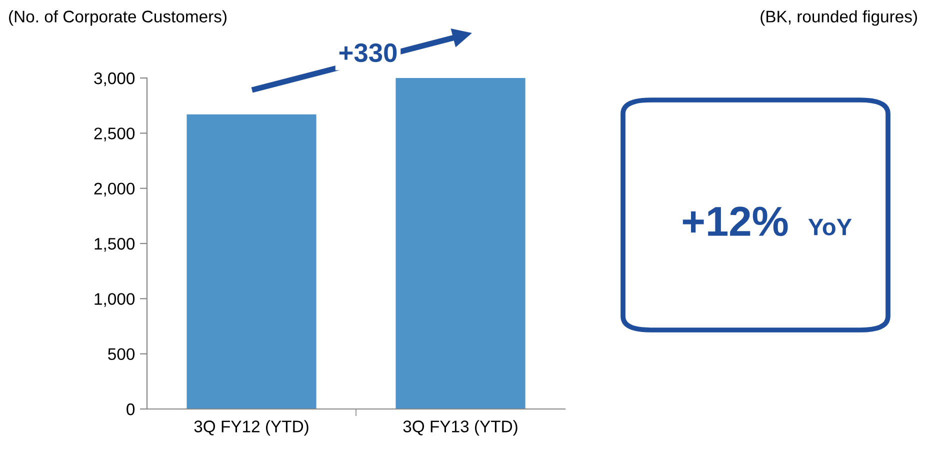 This screenshot has width=926, height=454. What do you see at coordinates (251, 428) in the screenshot?
I see `x-tick-label: 3Q FY12 (YTD)` at bounding box center [251, 428].